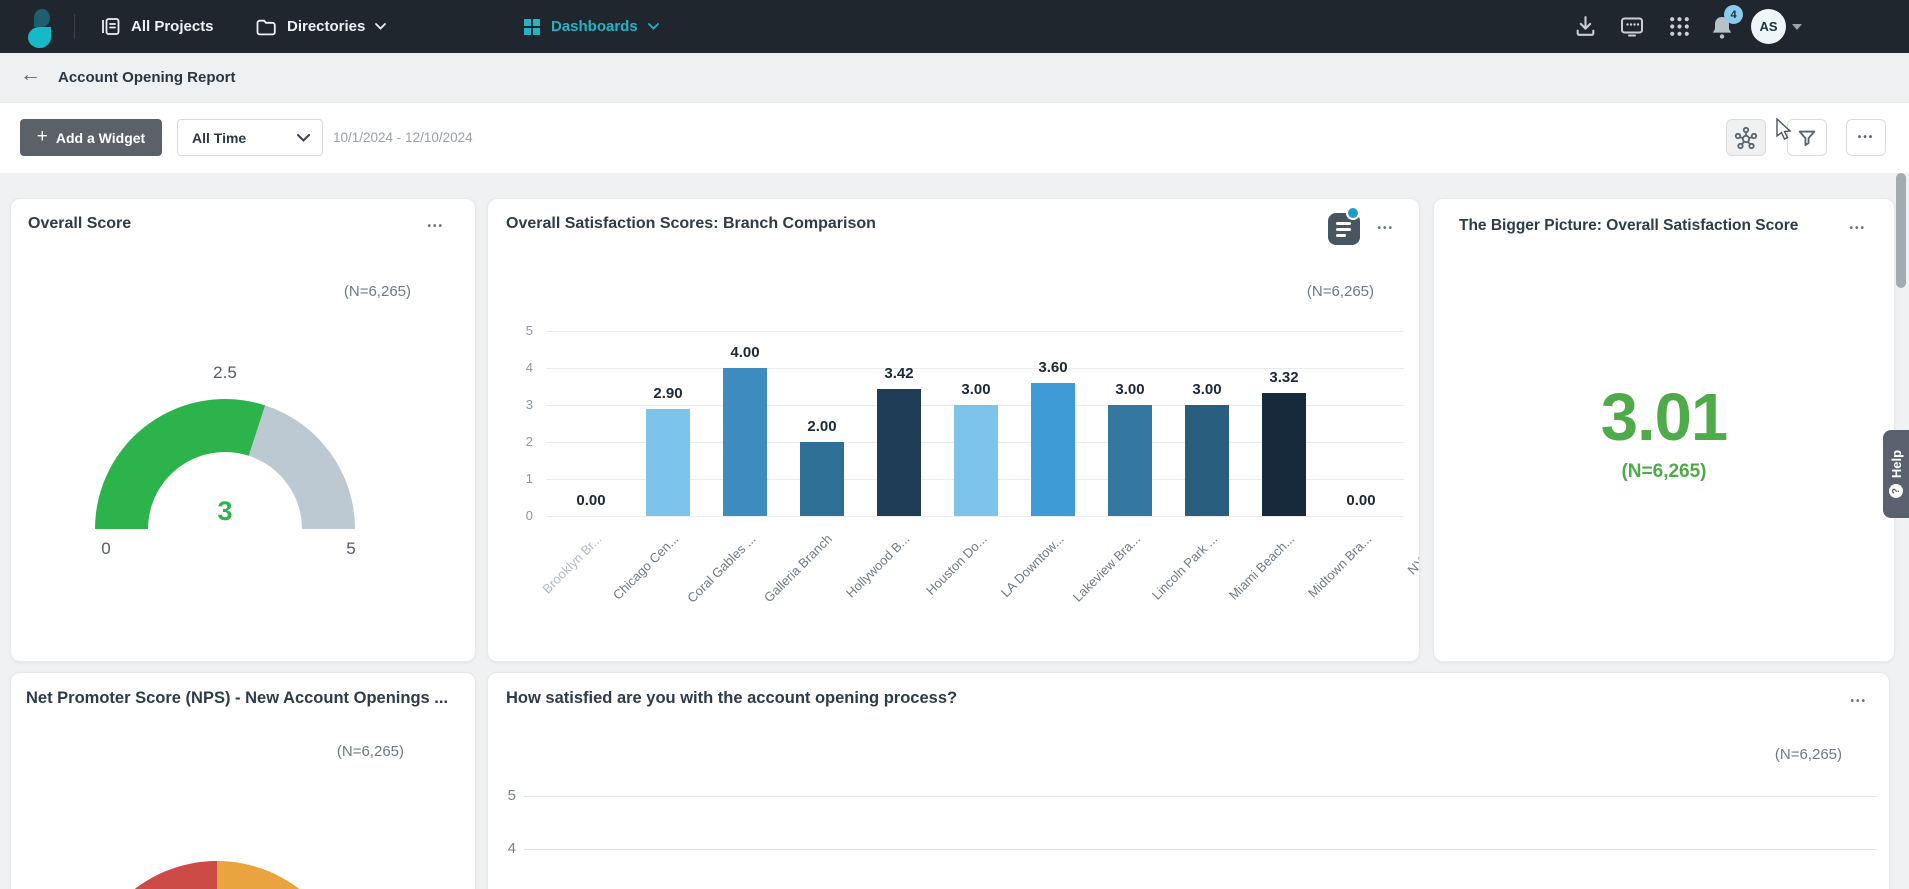  What do you see at coordinates (529, 441) in the screenshot?
I see `y-axis-tick: 2` at bounding box center [529, 441].